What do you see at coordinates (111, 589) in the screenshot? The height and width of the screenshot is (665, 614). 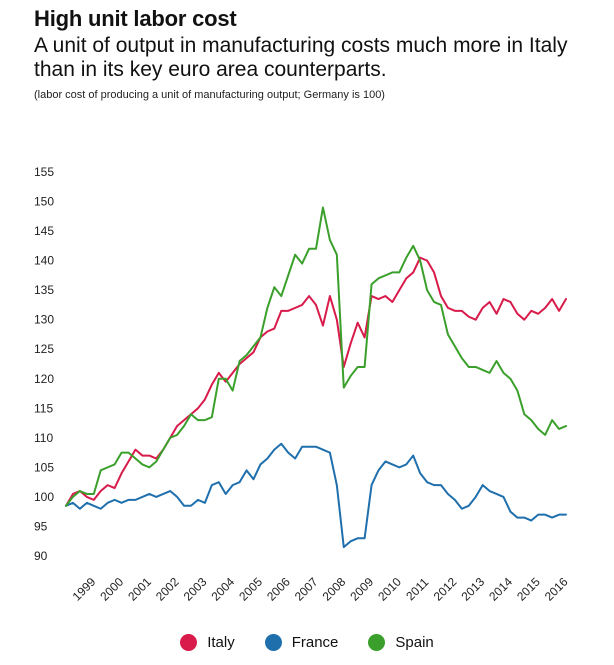 I see `x-tick-label: 2000` at bounding box center [111, 589].